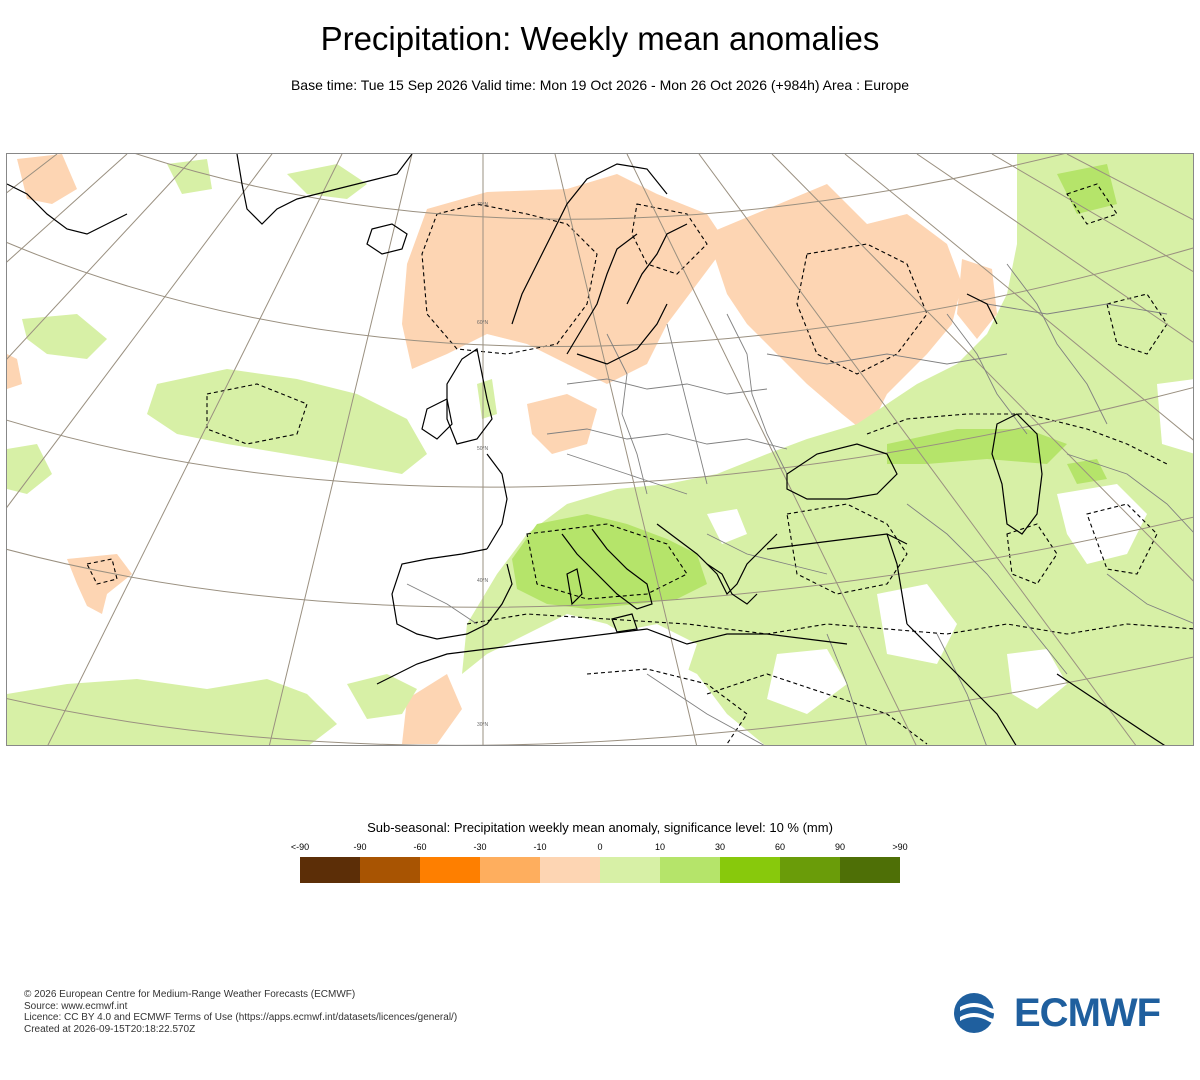 This screenshot has width=1200, height=1080. Describe the element at coordinates (469, 396) in the screenshot. I see `coast-britain` at that location.